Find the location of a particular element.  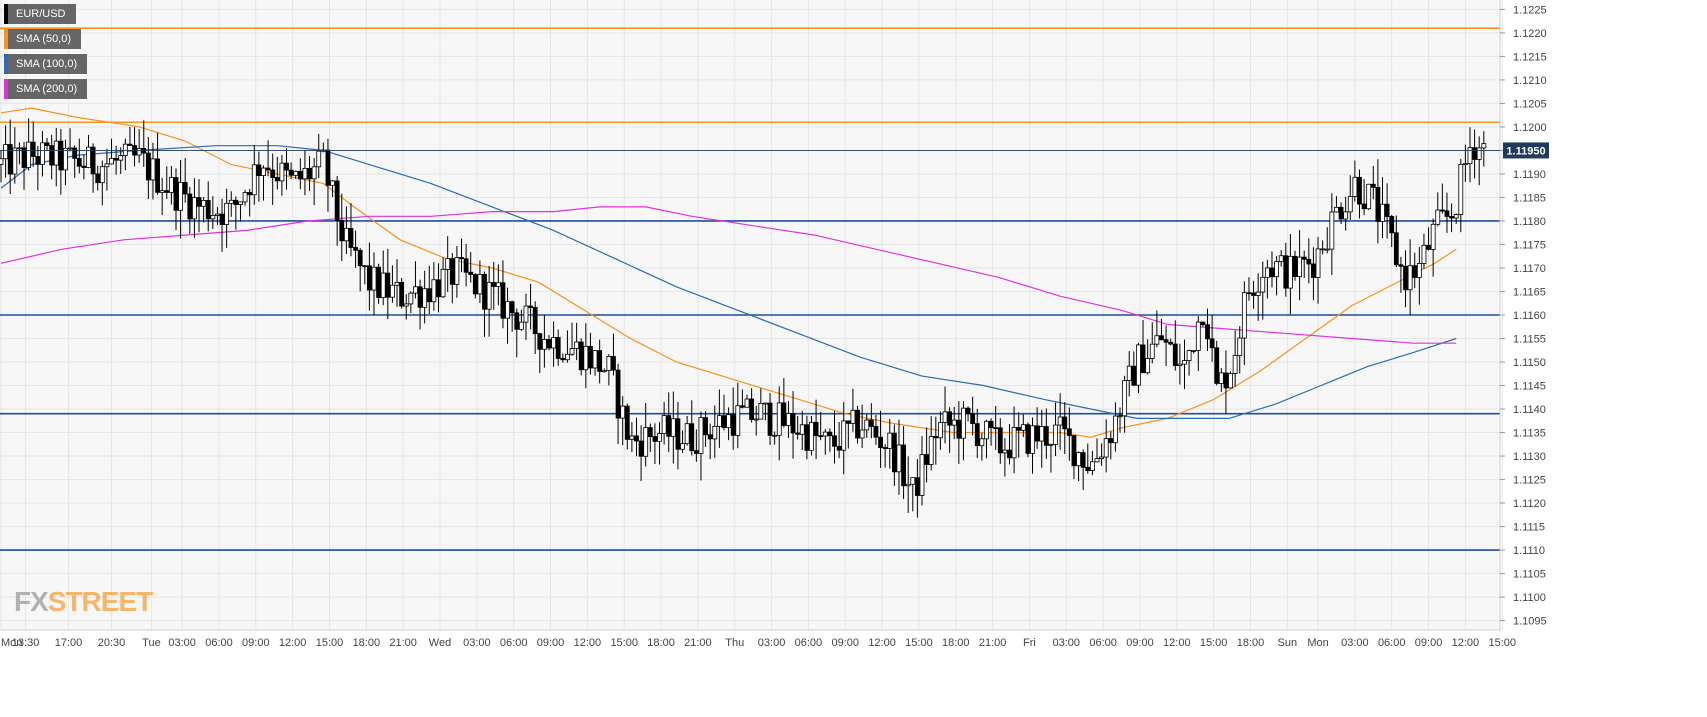

legend-swatch is located at coordinates (6, 39).